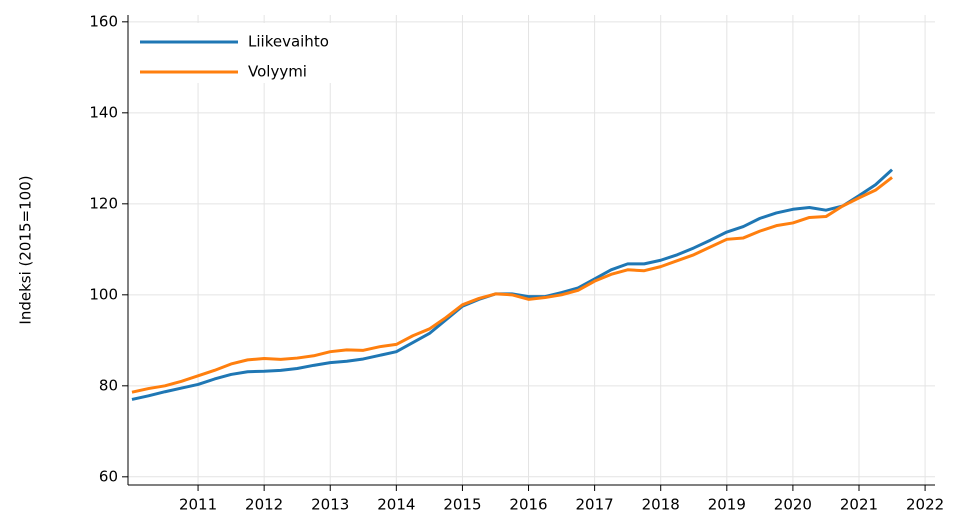 The width and height of the screenshot is (955, 531). I want to click on y-tick-label: 160, so click(103, 21).